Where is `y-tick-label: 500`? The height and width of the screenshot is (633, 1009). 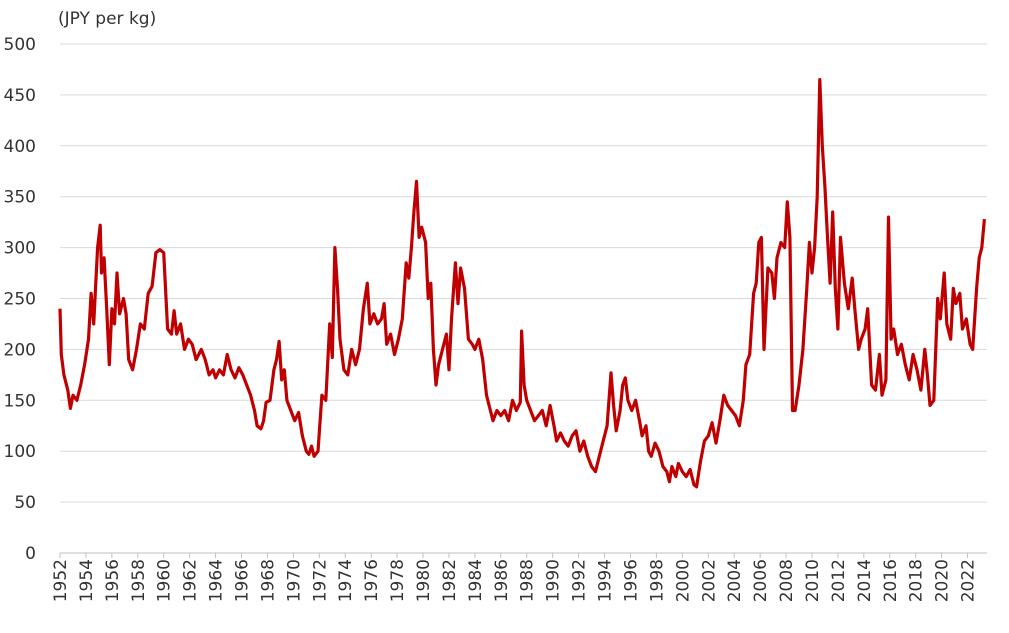 y-tick-label: 500 is located at coordinates (20, 45).